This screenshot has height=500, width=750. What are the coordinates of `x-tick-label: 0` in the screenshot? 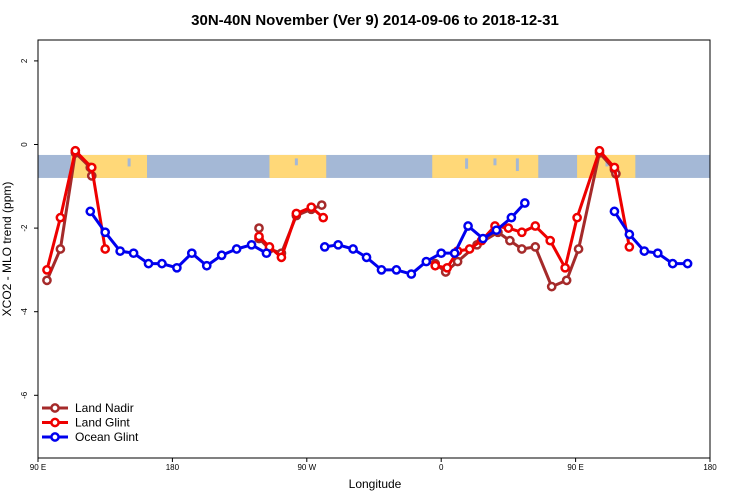 It's located at (441, 467).